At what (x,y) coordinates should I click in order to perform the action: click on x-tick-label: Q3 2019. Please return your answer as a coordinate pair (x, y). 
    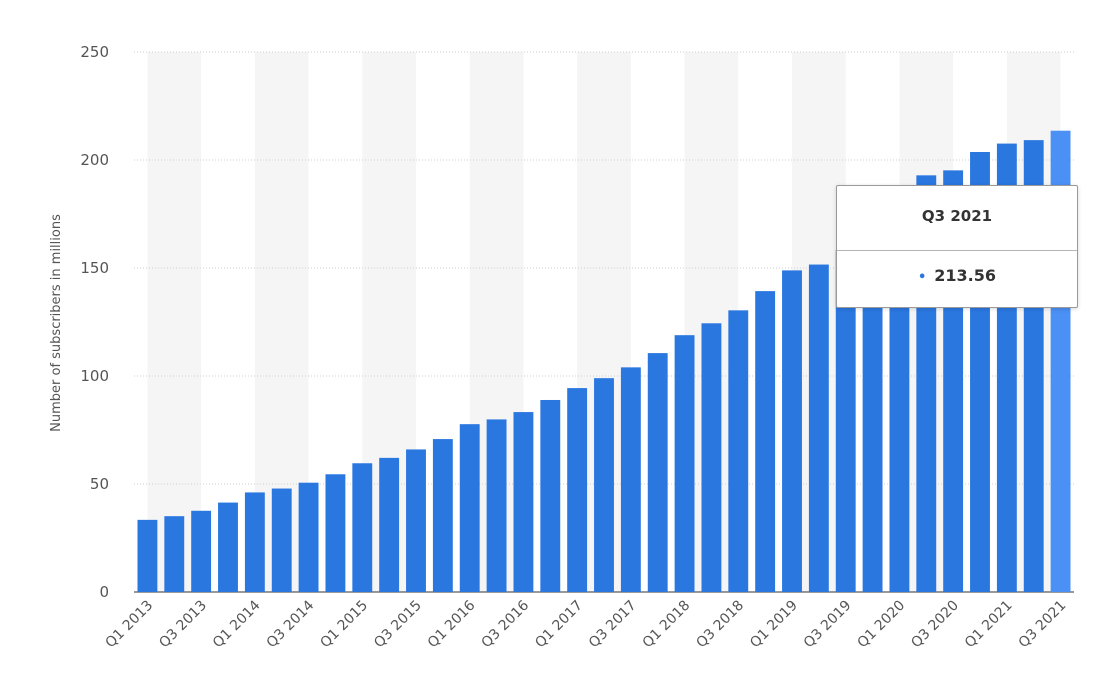
    Looking at the image, I should click on (828, 625).